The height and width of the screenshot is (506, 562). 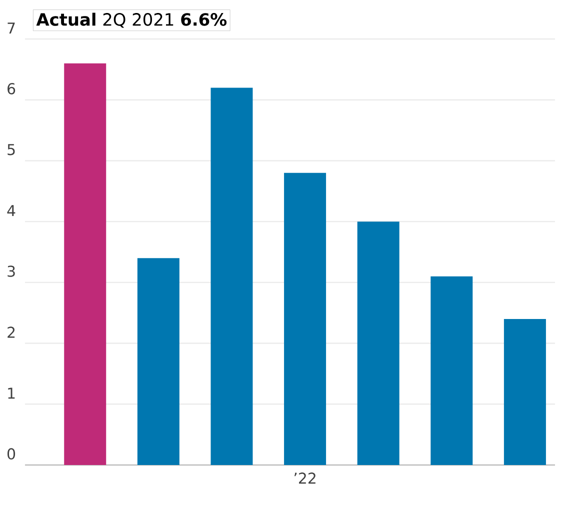 I want to click on y-tick-label: 4, so click(x=11, y=210).